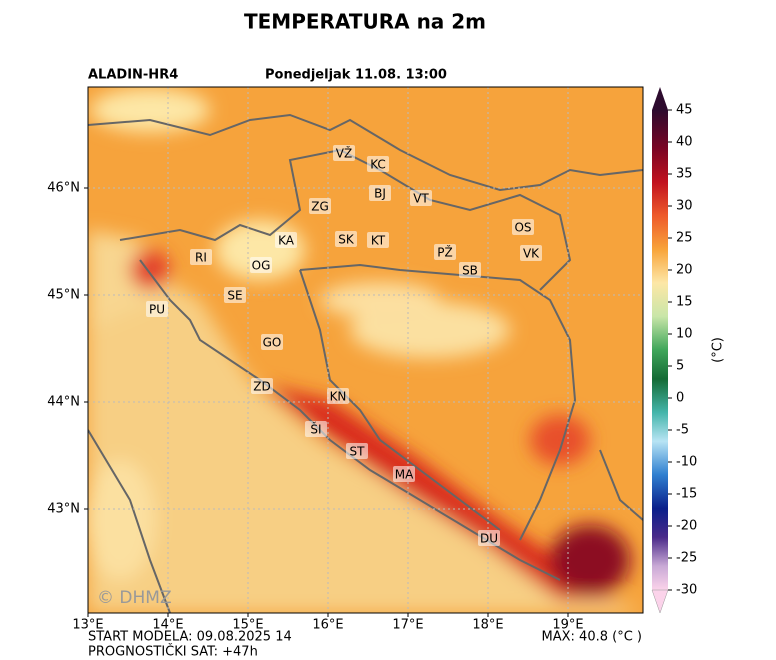 The width and height of the screenshot is (776, 660). I want to click on city-label: KA, so click(286, 241).